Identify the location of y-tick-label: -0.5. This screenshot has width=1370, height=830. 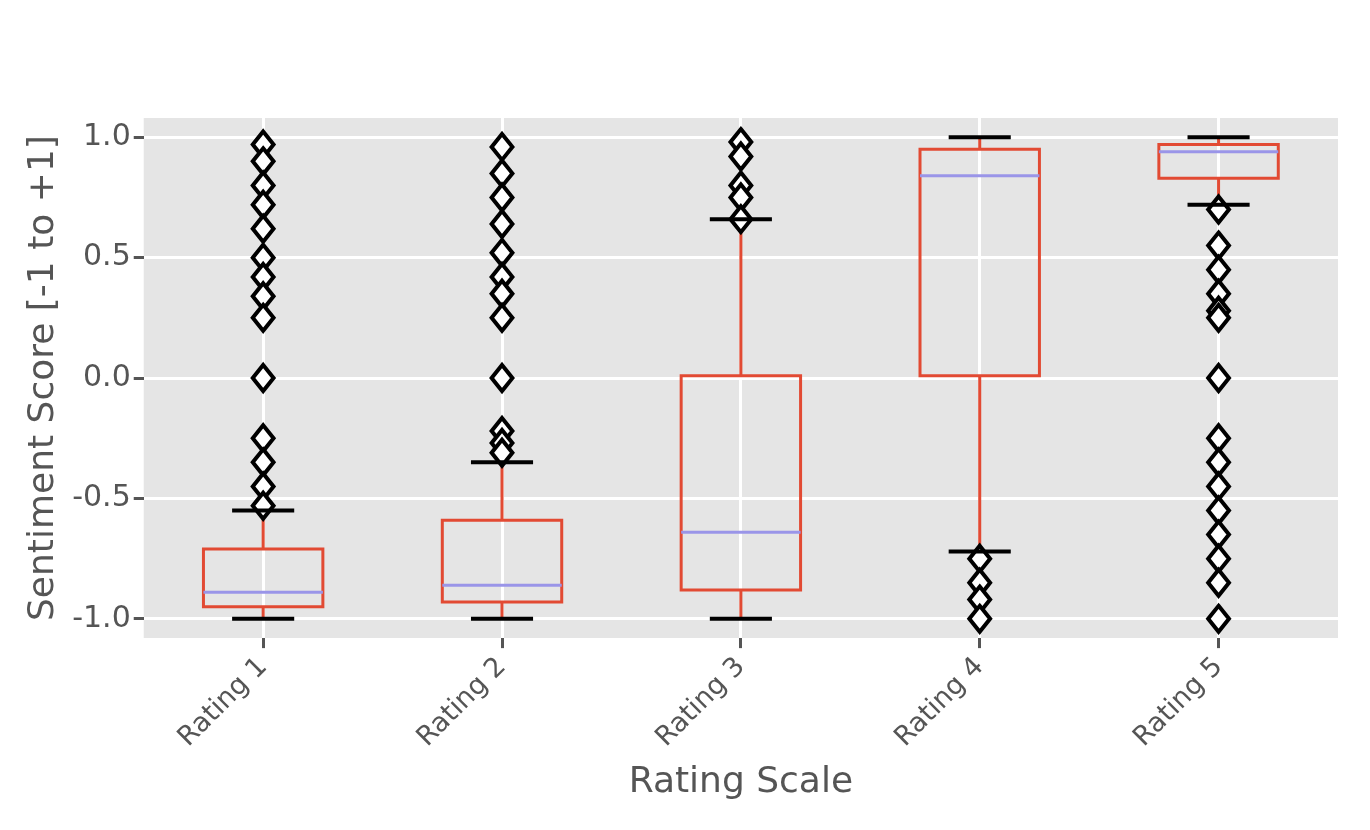
(101, 496).